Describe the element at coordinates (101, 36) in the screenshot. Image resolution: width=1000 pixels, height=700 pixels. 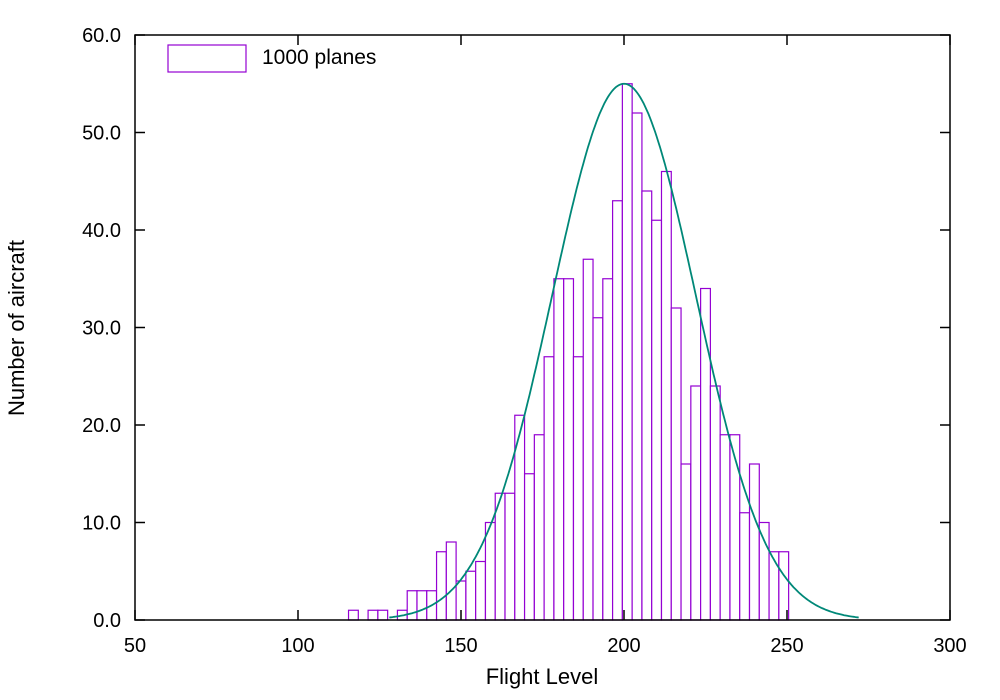
I see `y-tick-label: 60.0` at that location.